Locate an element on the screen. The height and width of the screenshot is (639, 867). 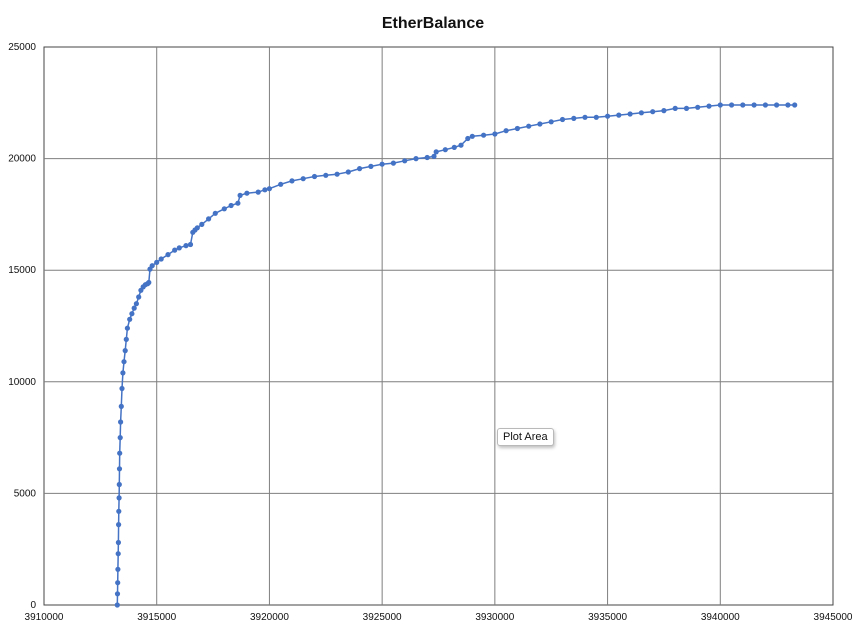
x-tick-label: 3925000 is located at coordinates (382, 617).